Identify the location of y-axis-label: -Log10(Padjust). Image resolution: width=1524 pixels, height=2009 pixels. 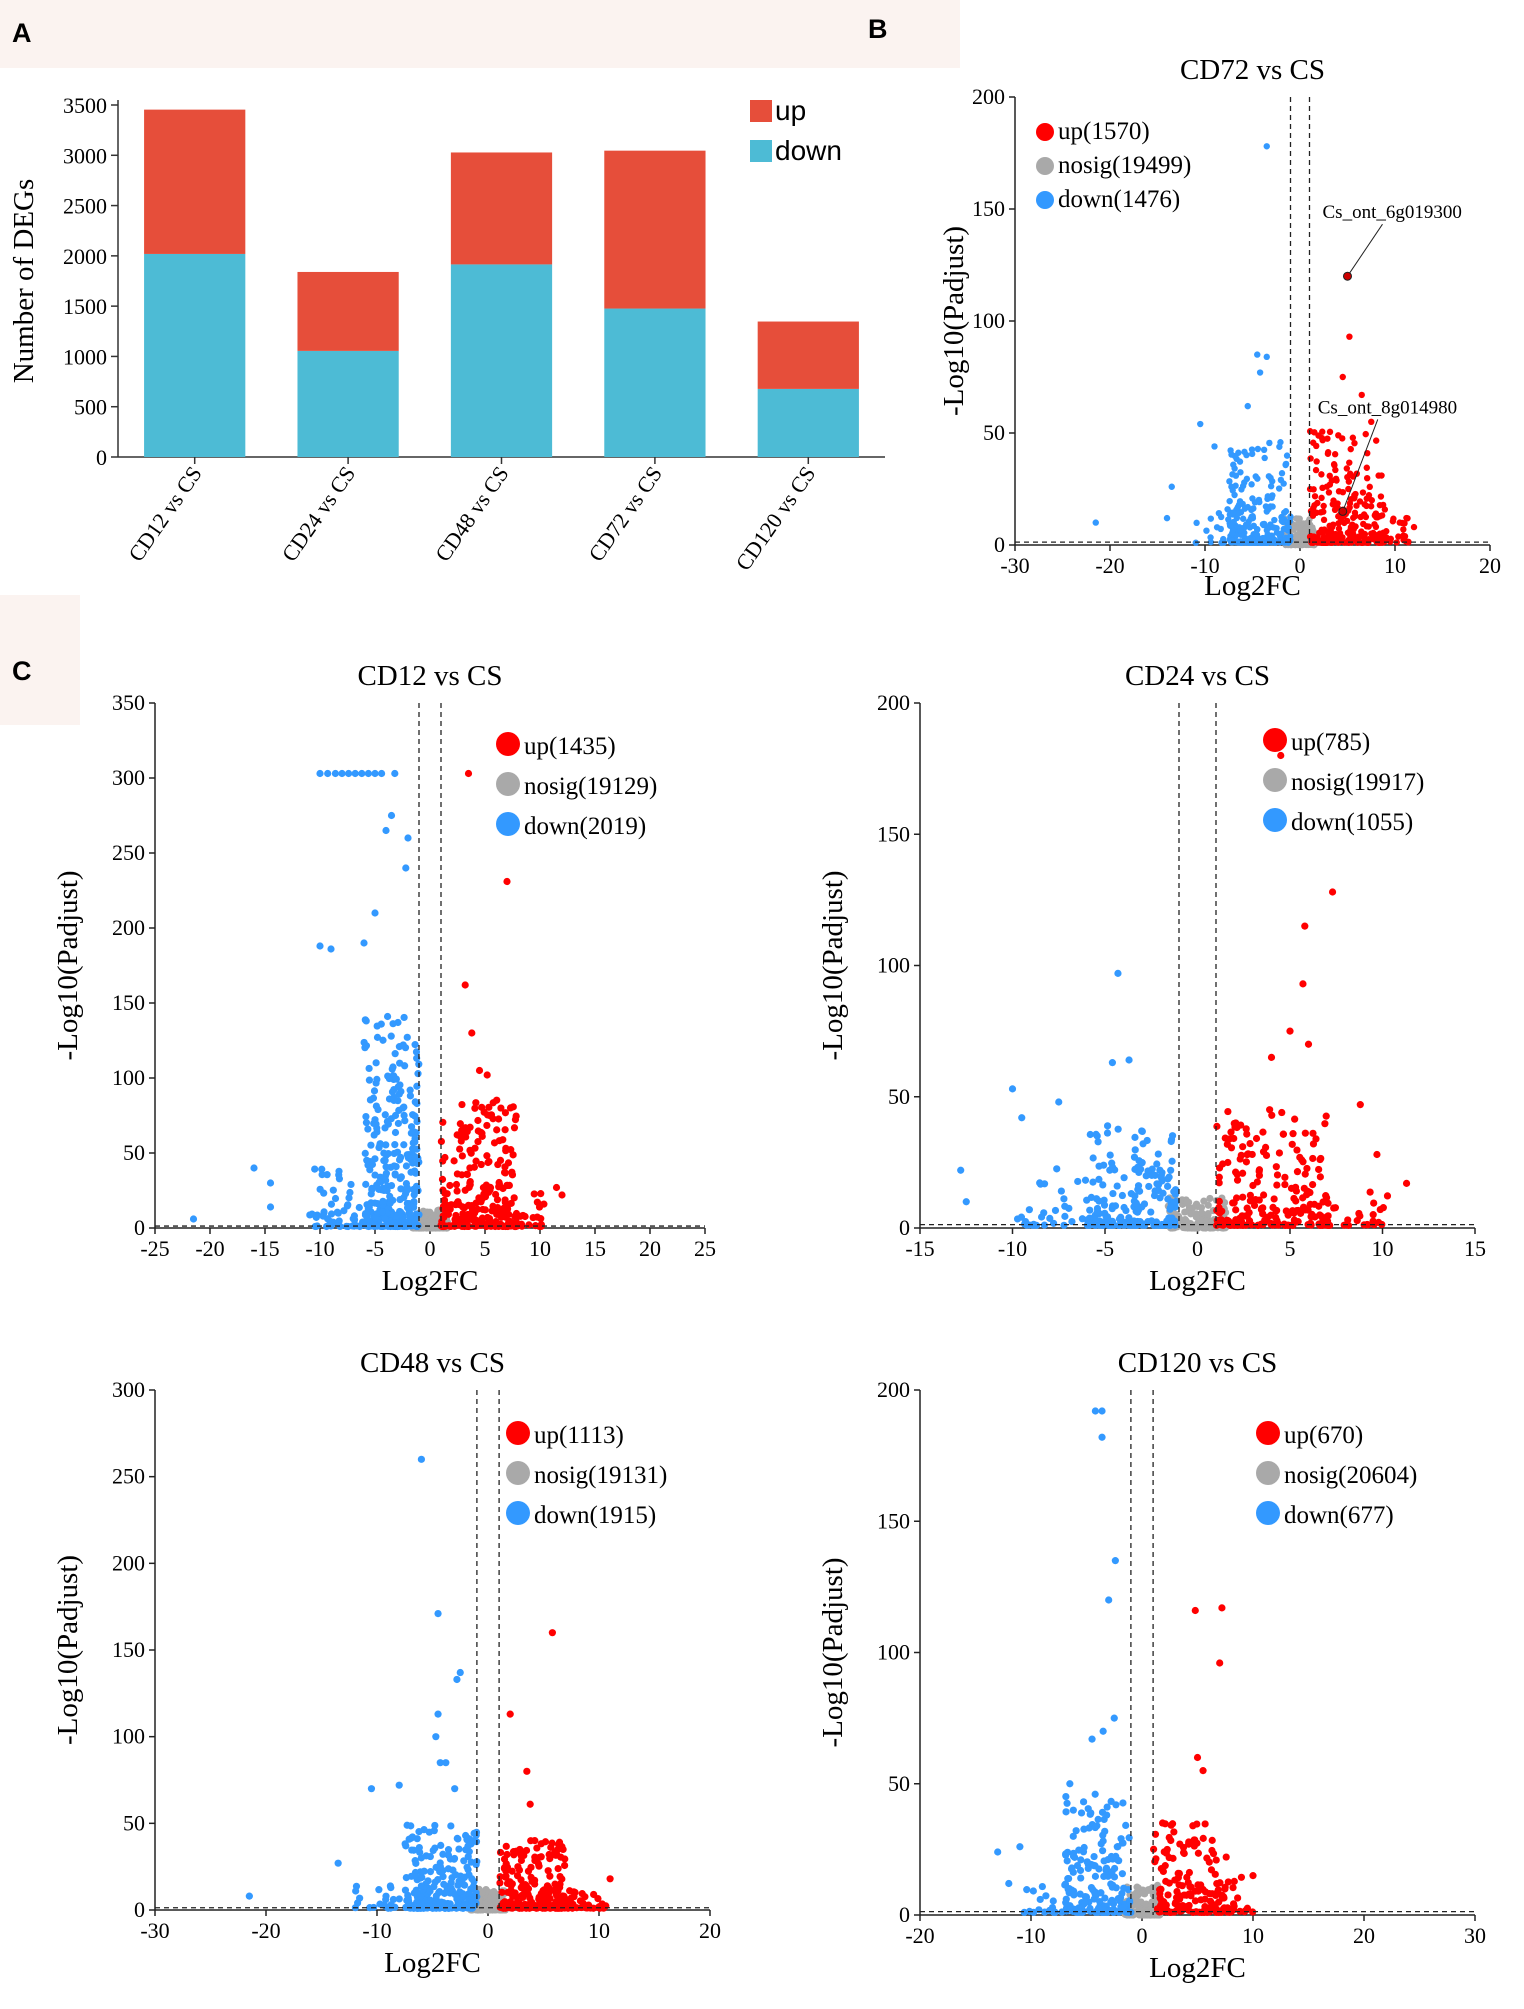
(833, 965).